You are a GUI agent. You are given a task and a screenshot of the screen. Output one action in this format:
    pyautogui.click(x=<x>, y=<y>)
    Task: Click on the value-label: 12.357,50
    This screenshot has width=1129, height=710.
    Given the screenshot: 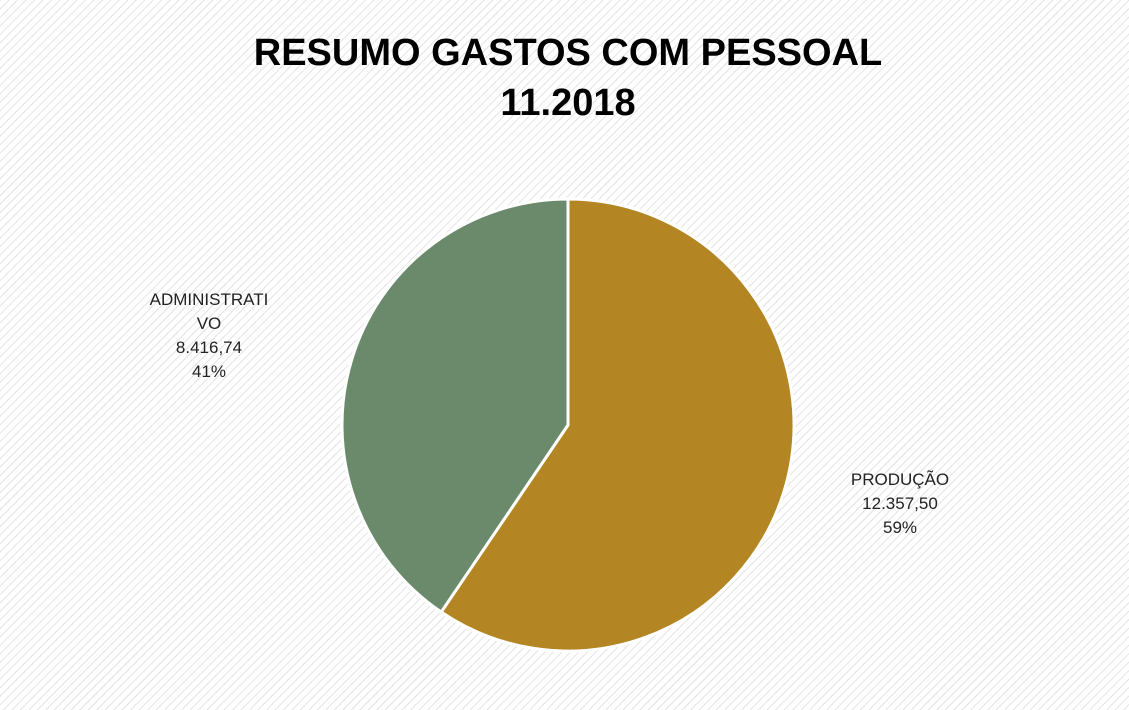 What is the action you would take?
    pyautogui.click(x=900, y=503)
    